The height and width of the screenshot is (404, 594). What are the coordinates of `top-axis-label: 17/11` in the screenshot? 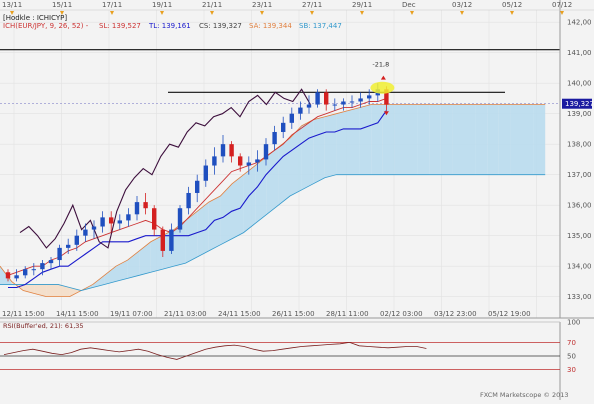 It's located at (112, 5).